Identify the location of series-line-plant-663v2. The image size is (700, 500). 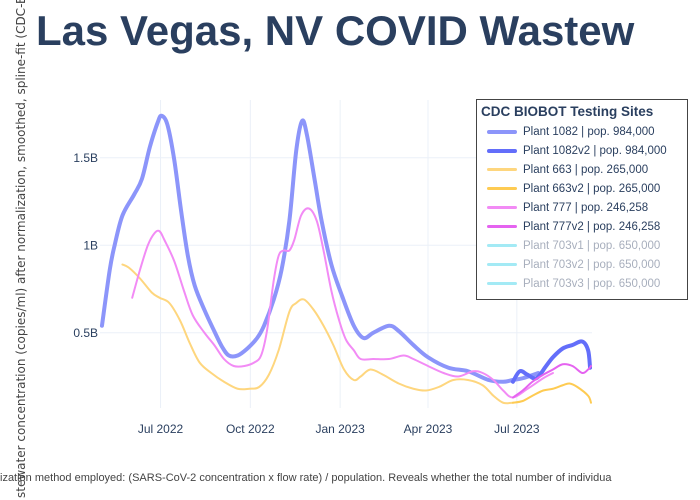
(552, 393).